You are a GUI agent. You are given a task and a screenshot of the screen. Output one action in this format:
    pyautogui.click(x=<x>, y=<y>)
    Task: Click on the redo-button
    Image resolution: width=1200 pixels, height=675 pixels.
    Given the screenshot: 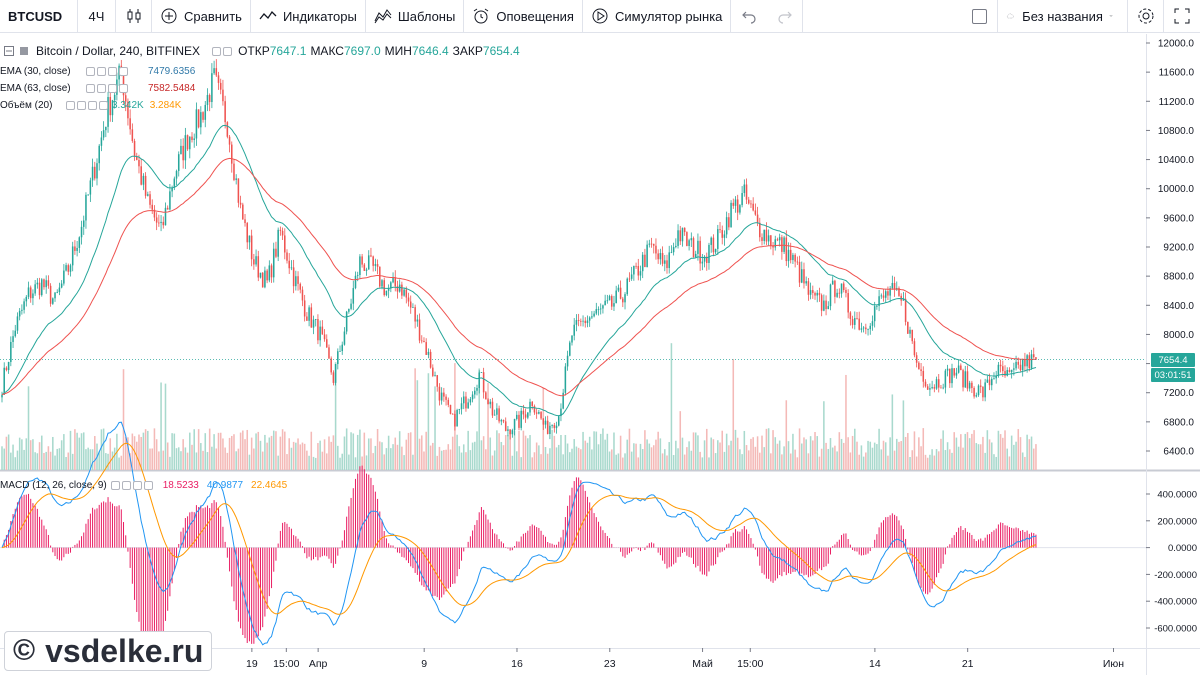 What is the action you would take?
    pyautogui.click(x=785, y=16)
    